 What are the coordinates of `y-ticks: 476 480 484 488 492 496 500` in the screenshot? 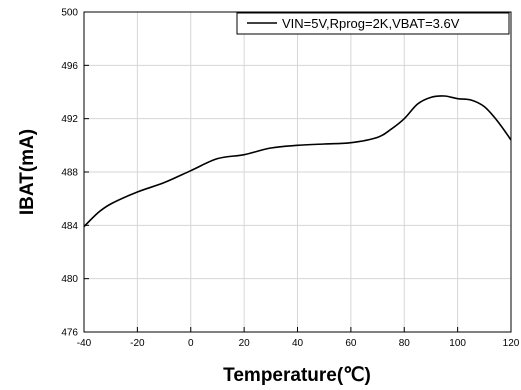 It's located at (75, 173).